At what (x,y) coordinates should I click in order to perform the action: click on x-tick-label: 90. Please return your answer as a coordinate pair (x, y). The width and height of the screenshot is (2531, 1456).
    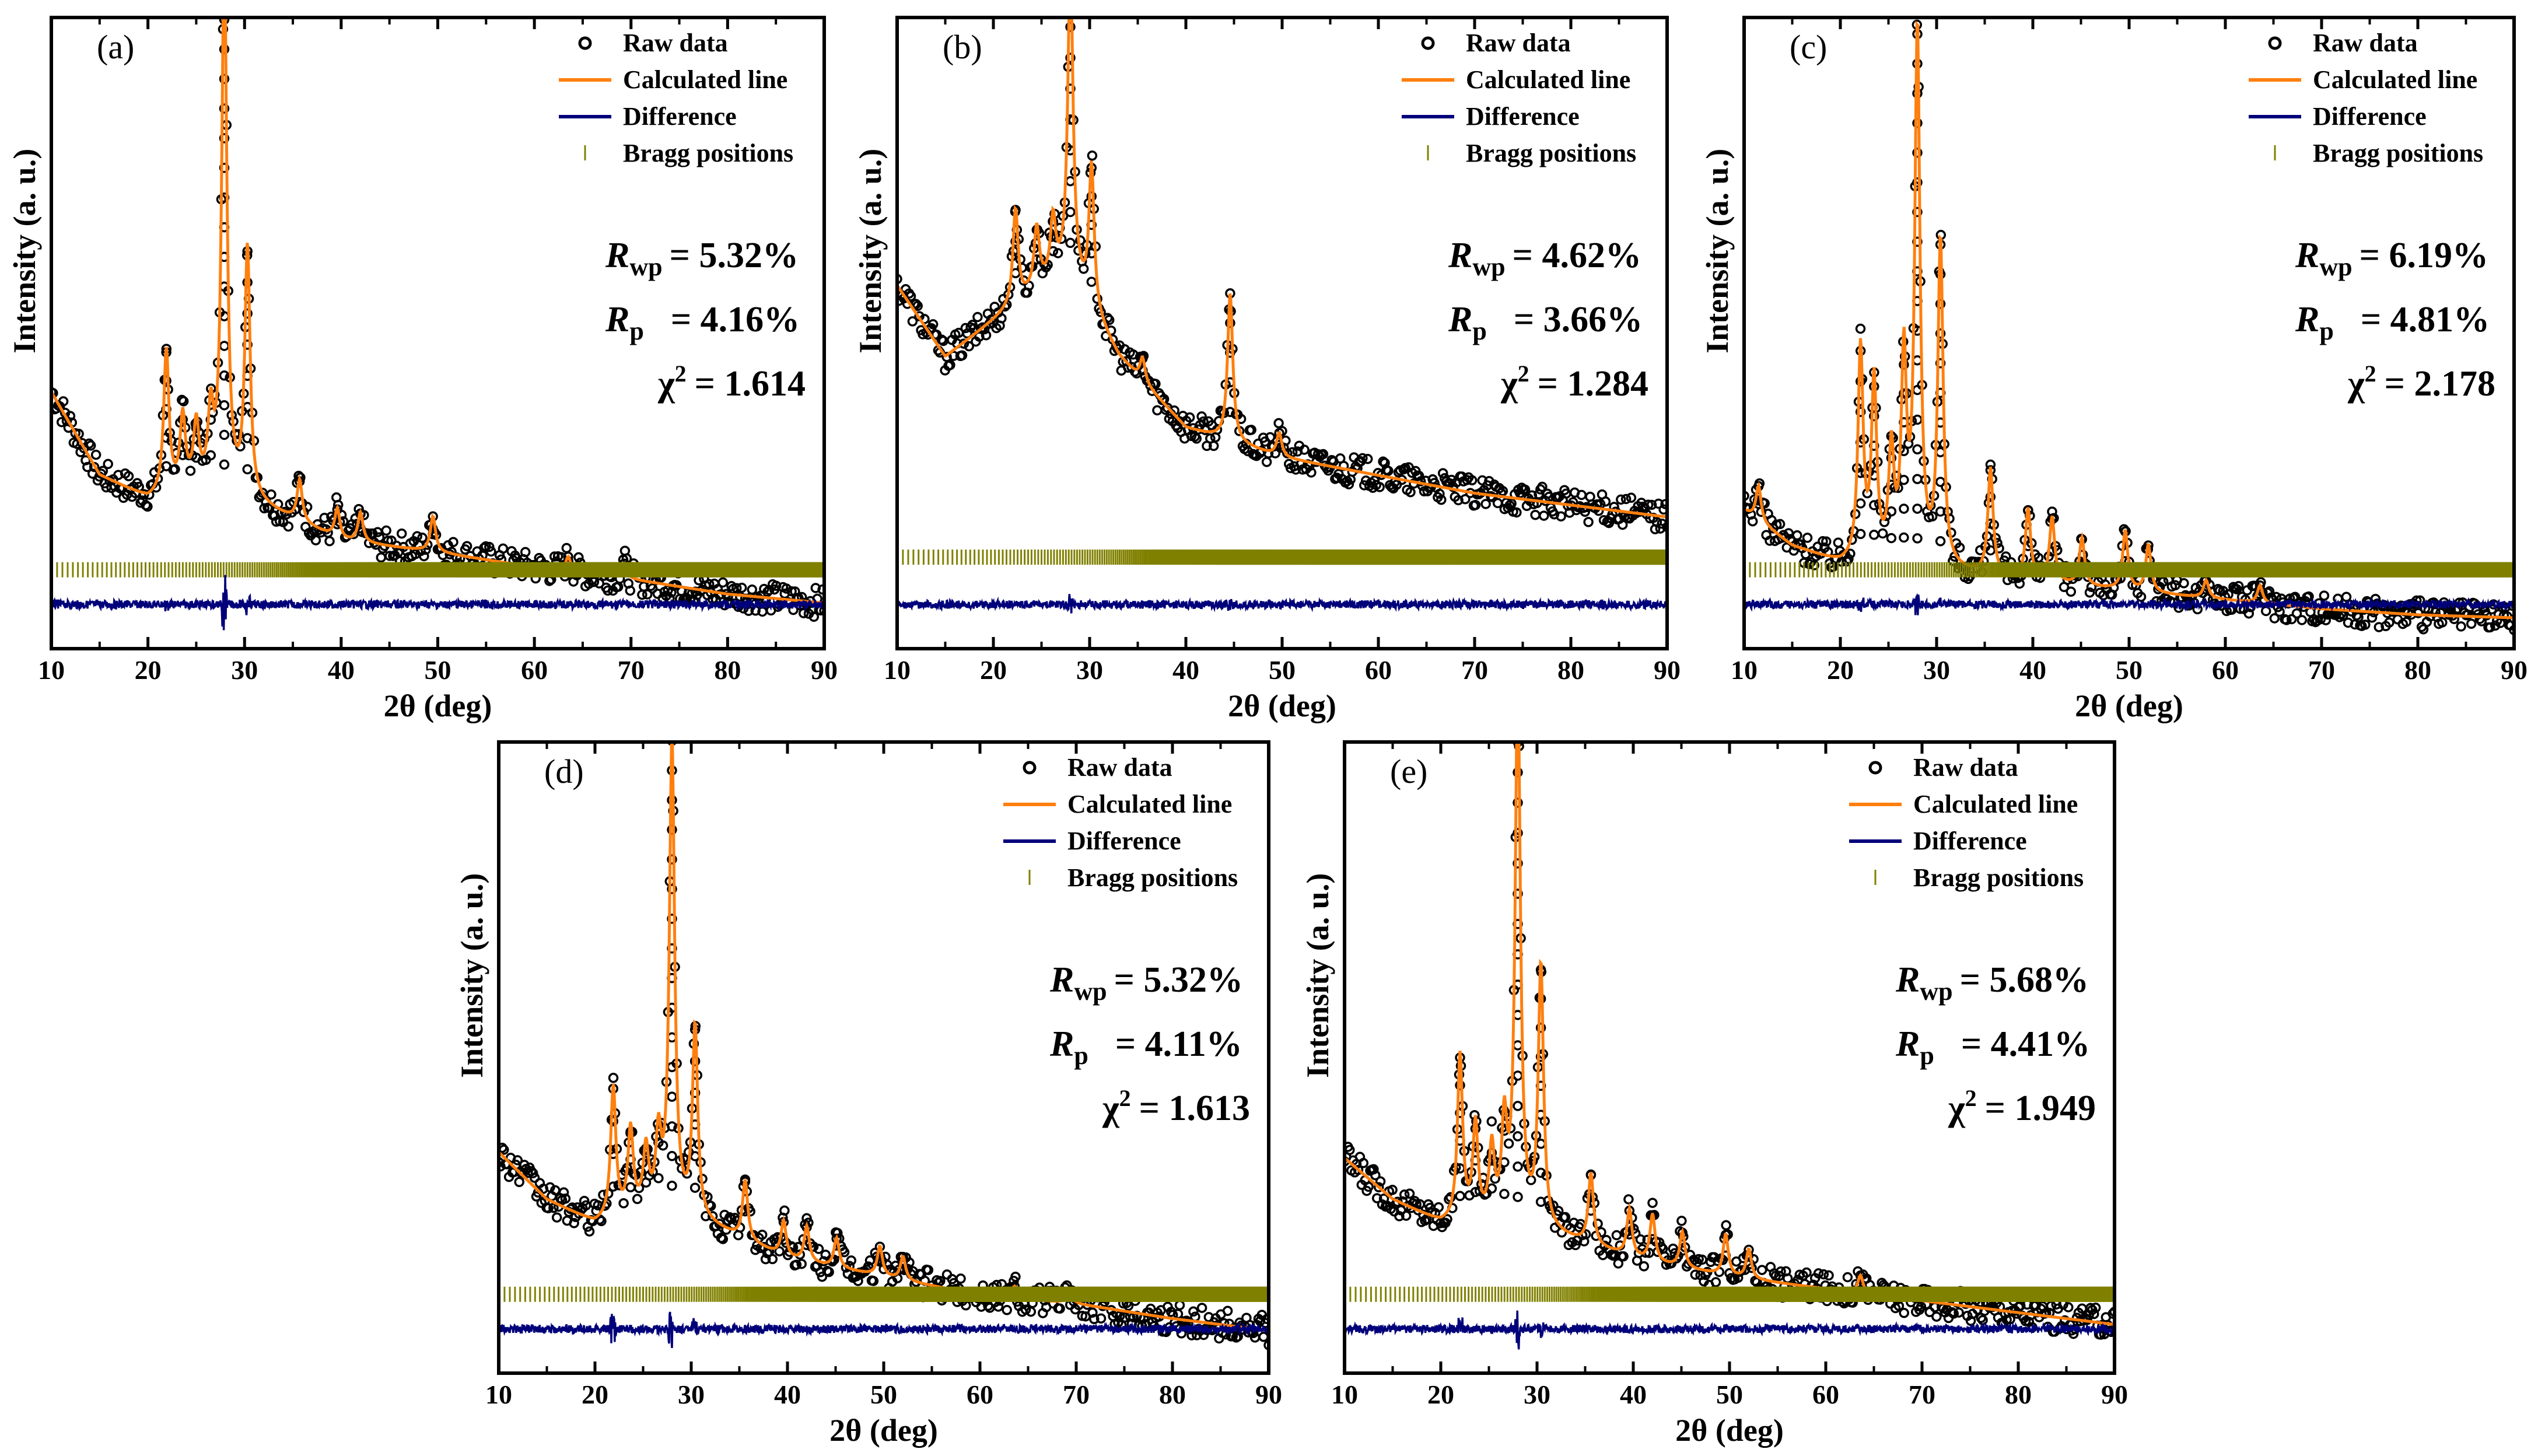
    Looking at the image, I should click on (824, 670).